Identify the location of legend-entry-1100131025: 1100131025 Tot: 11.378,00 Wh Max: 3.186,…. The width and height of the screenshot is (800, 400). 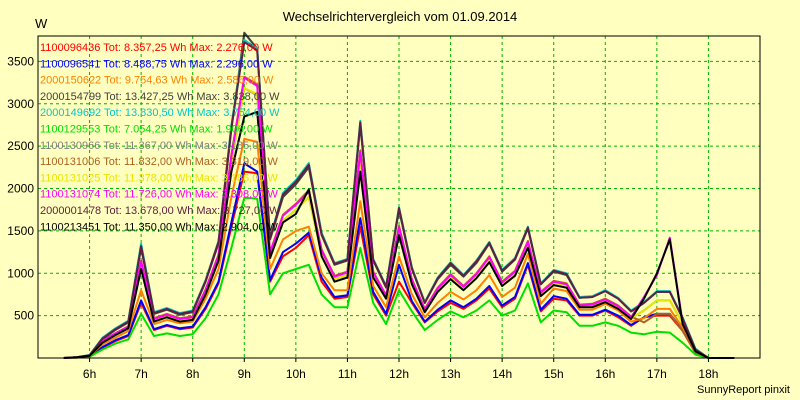
(159, 178).